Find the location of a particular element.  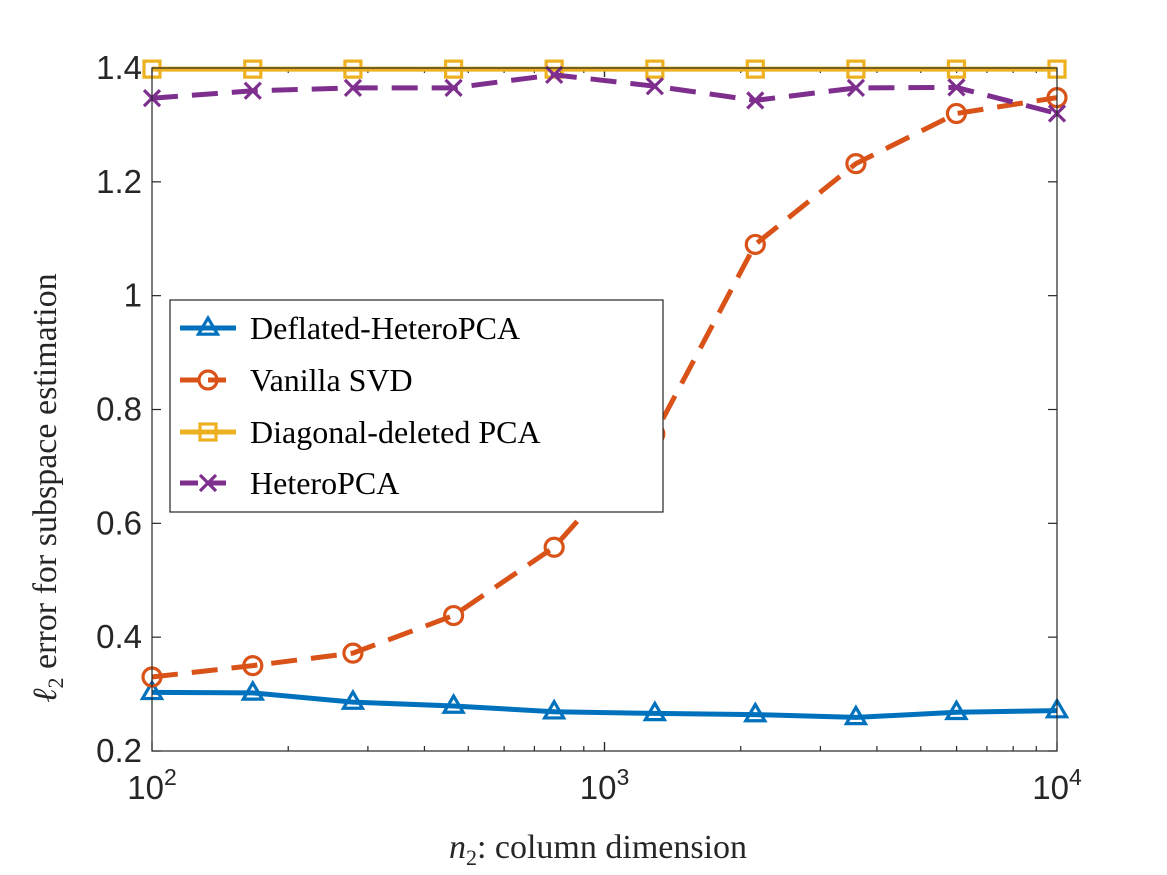

legend-item-deflated-heteropca: Deflated-HeteroPCA is located at coordinates (350, 328).